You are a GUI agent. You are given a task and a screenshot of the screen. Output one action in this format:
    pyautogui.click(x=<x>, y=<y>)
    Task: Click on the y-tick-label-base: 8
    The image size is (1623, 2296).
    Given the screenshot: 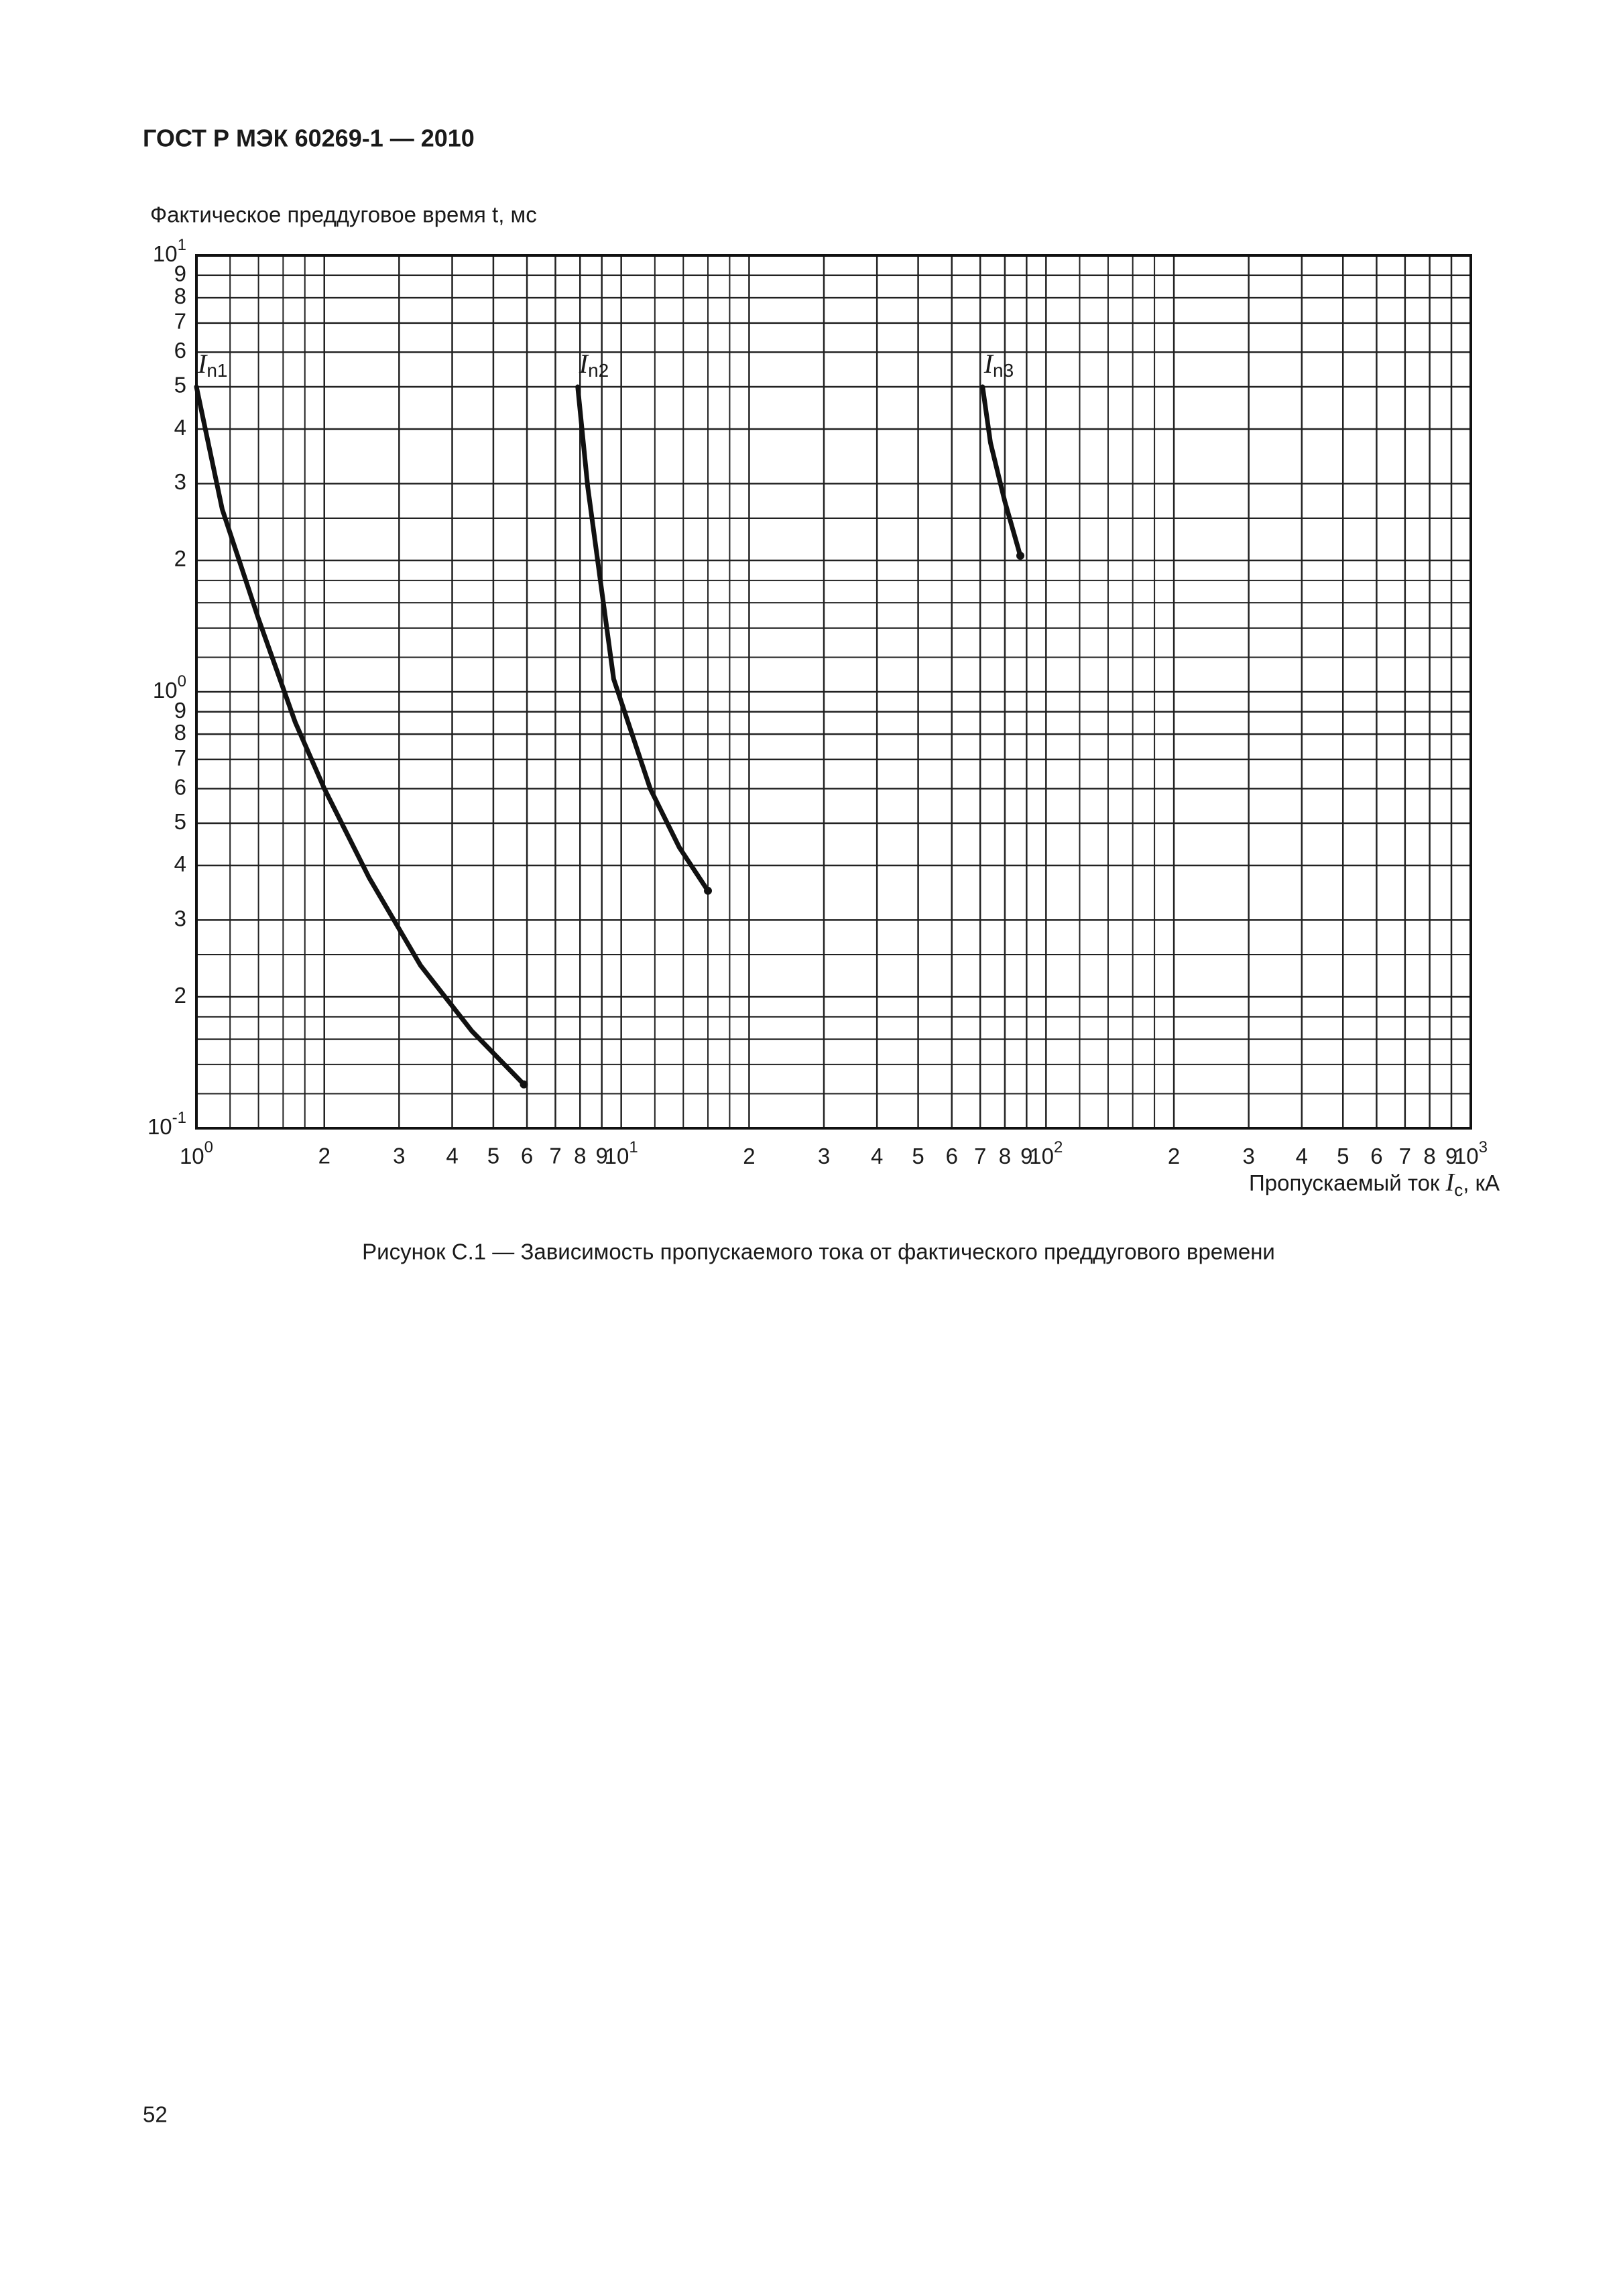 What is the action you would take?
    pyautogui.click(x=180, y=732)
    